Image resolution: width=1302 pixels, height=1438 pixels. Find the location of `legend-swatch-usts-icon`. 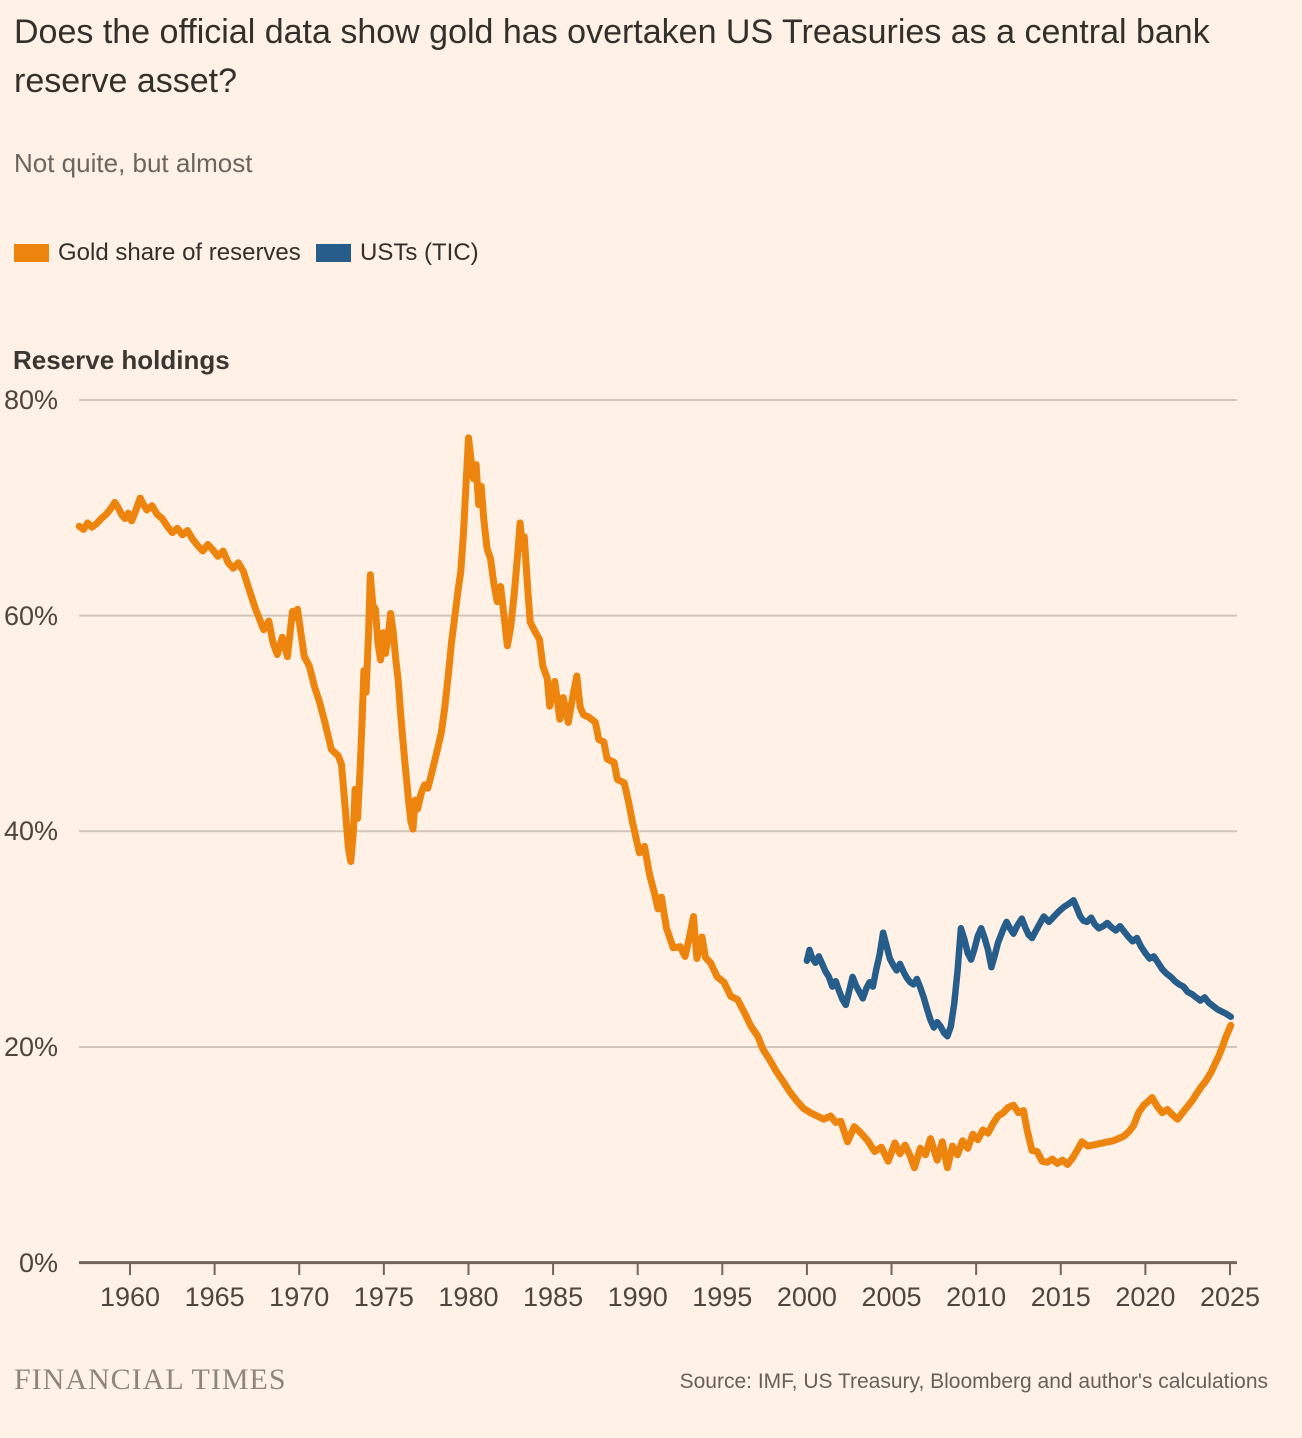

legend-swatch-usts-icon is located at coordinates (333, 253).